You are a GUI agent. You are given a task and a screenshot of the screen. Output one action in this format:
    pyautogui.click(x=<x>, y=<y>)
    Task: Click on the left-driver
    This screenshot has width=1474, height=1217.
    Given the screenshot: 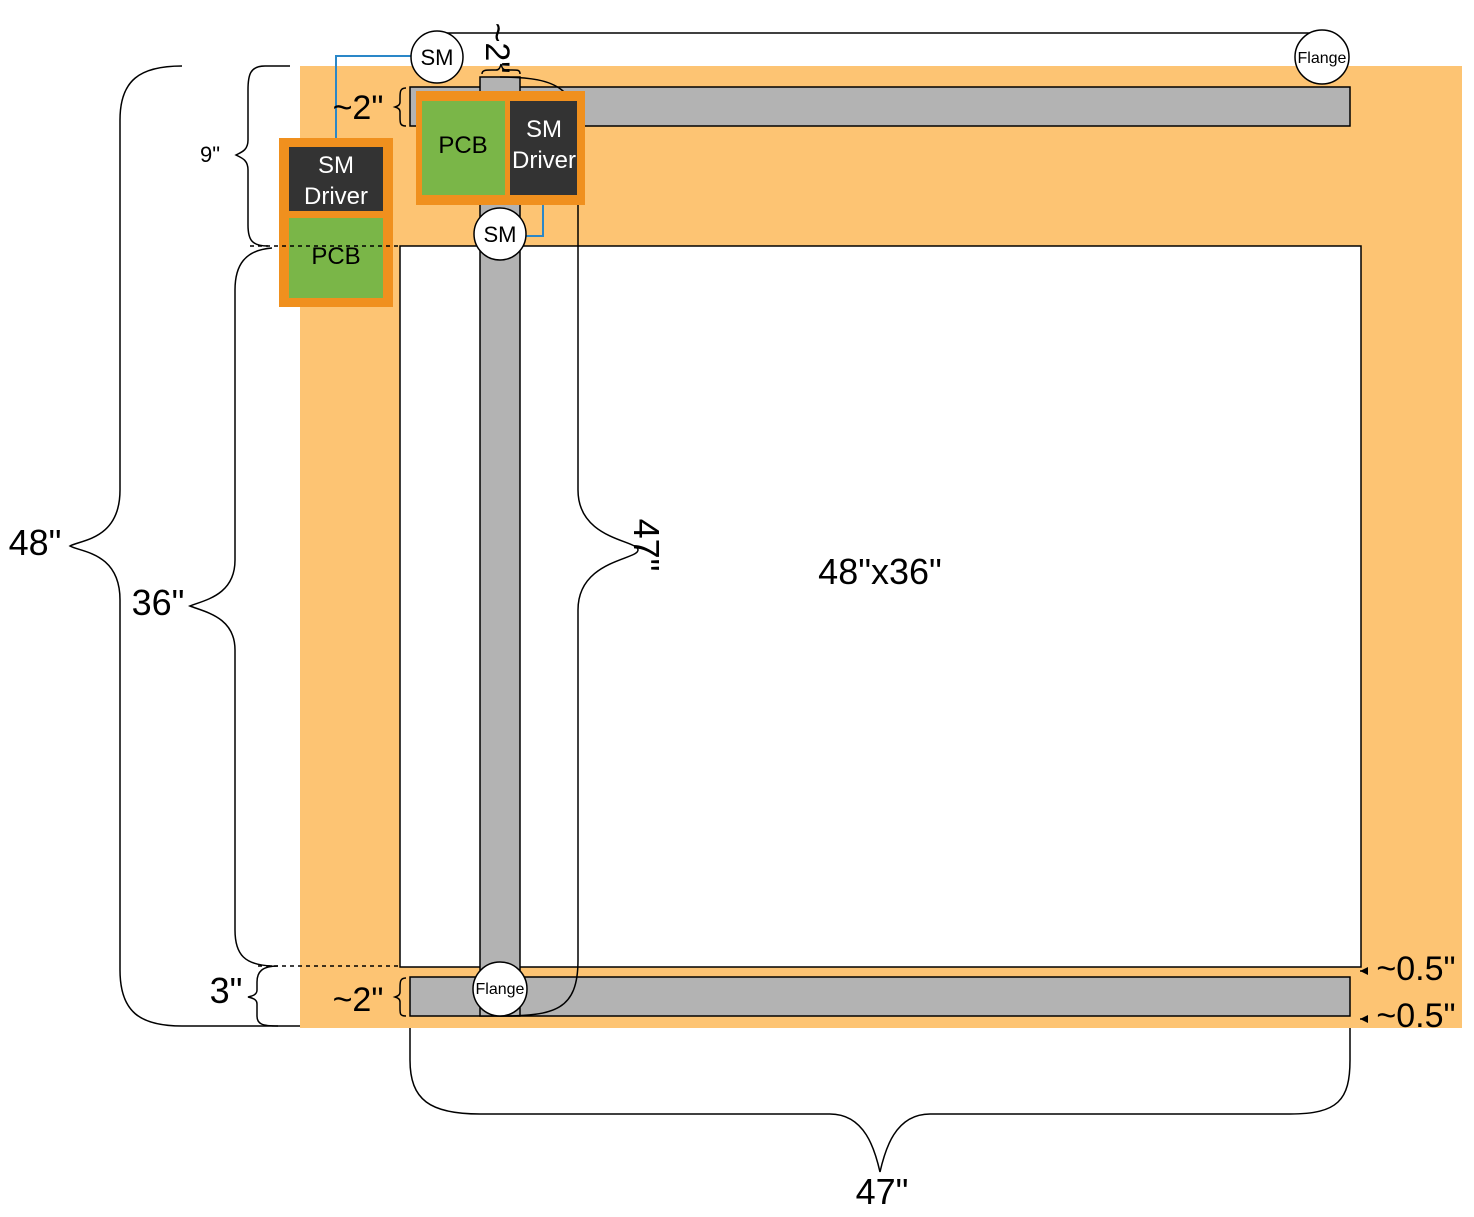 What is the action you would take?
    pyautogui.click(x=336, y=179)
    